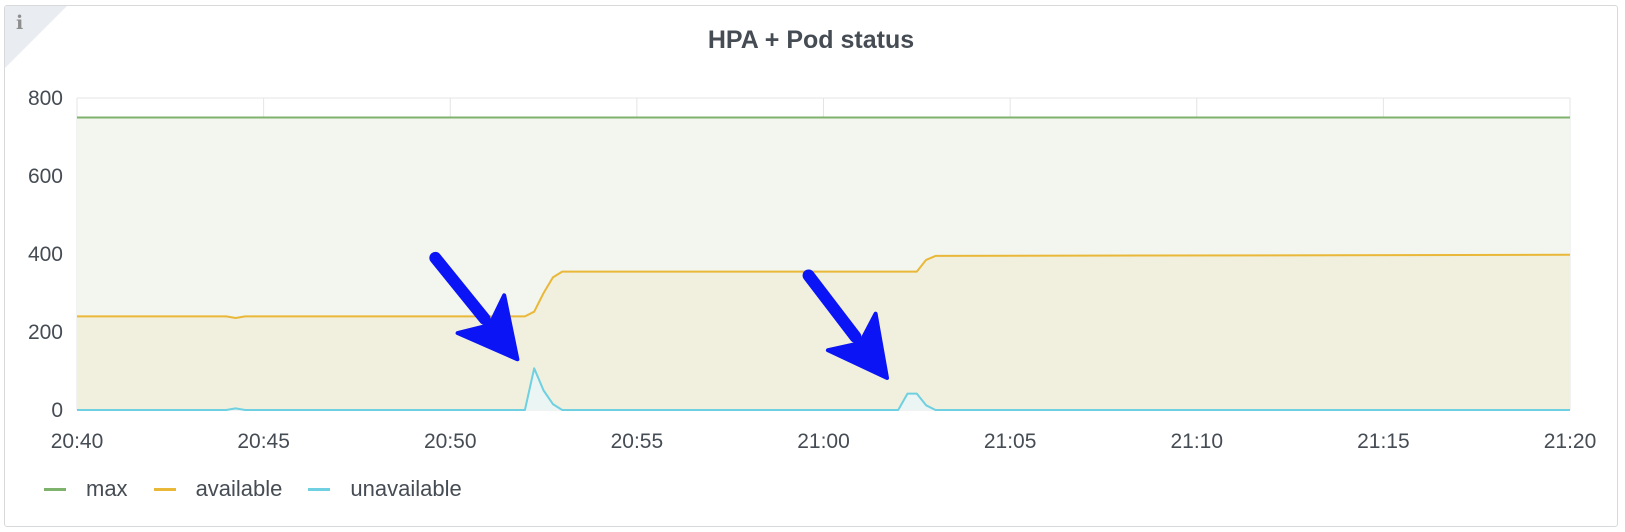 This screenshot has width=1625, height=532. Describe the element at coordinates (1383, 441) in the screenshot. I see `x-tick-label: 21:15` at that location.